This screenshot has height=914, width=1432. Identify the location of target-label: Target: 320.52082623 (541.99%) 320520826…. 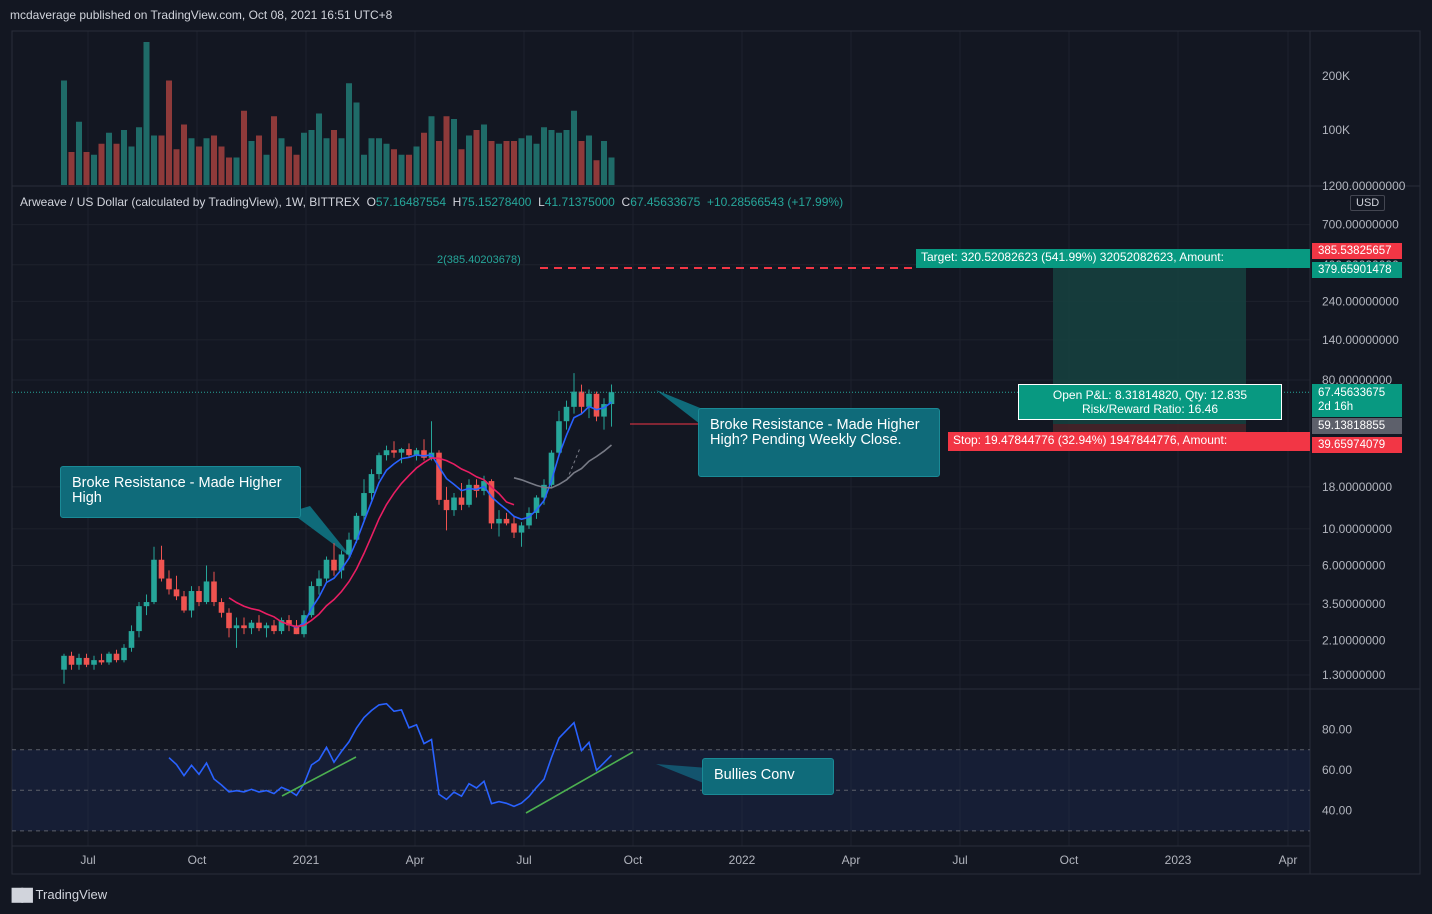
(1113, 258).